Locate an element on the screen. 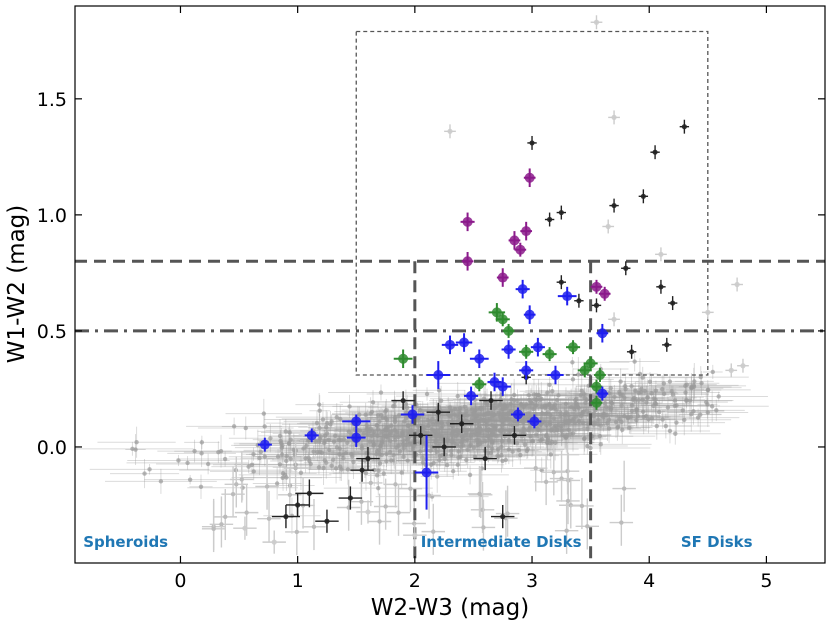 Image resolution: width=830 pixels, height=623 pixels. y-axis-title: W1-W2 (mag) is located at coordinates (17, 284).